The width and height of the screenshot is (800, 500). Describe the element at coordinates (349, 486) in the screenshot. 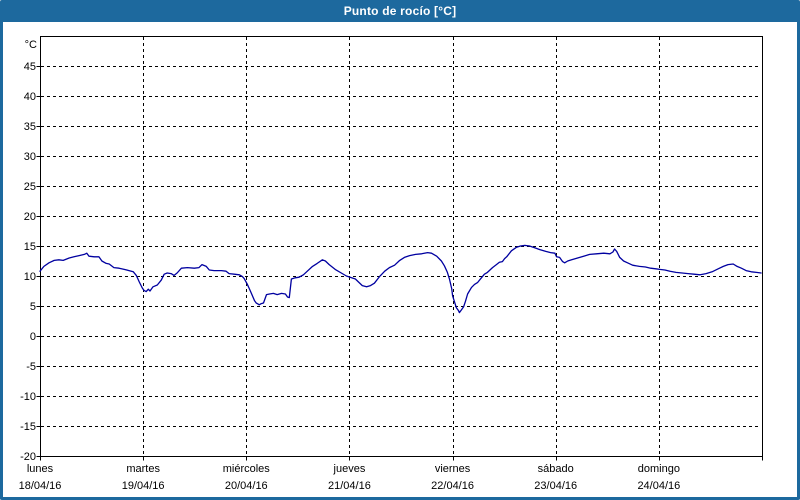

I see `x-axis-date-label: 21/04/16` at that location.